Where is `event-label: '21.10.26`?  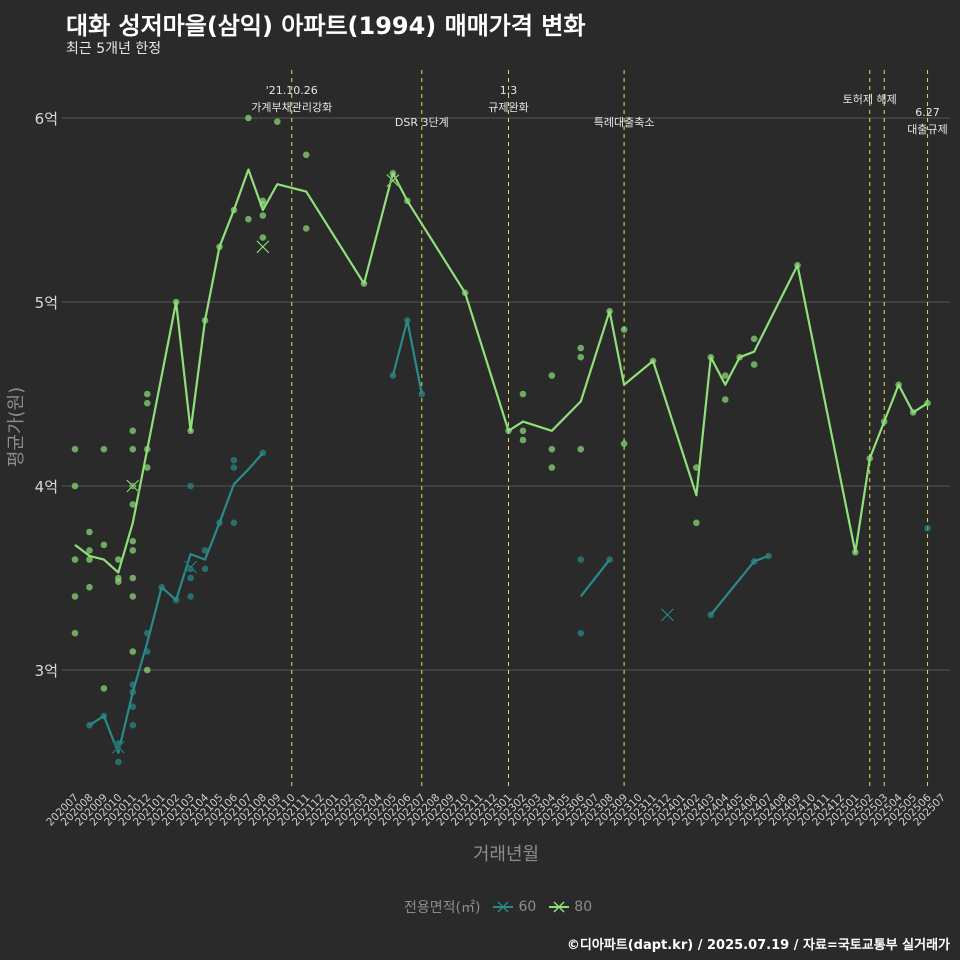
event-label: '21.10.26 is located at coordinates (292, 90).